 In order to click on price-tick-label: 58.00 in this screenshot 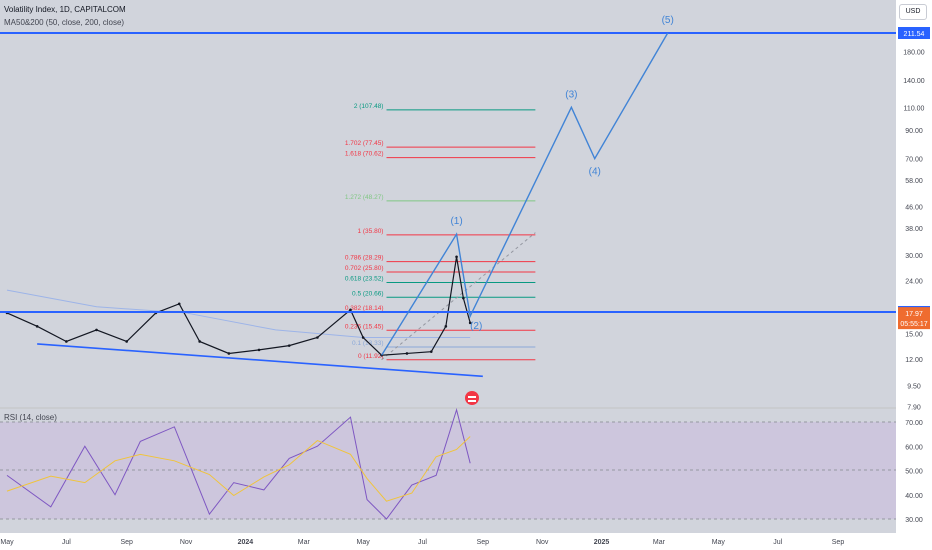, I will do `click(914, 181)`.